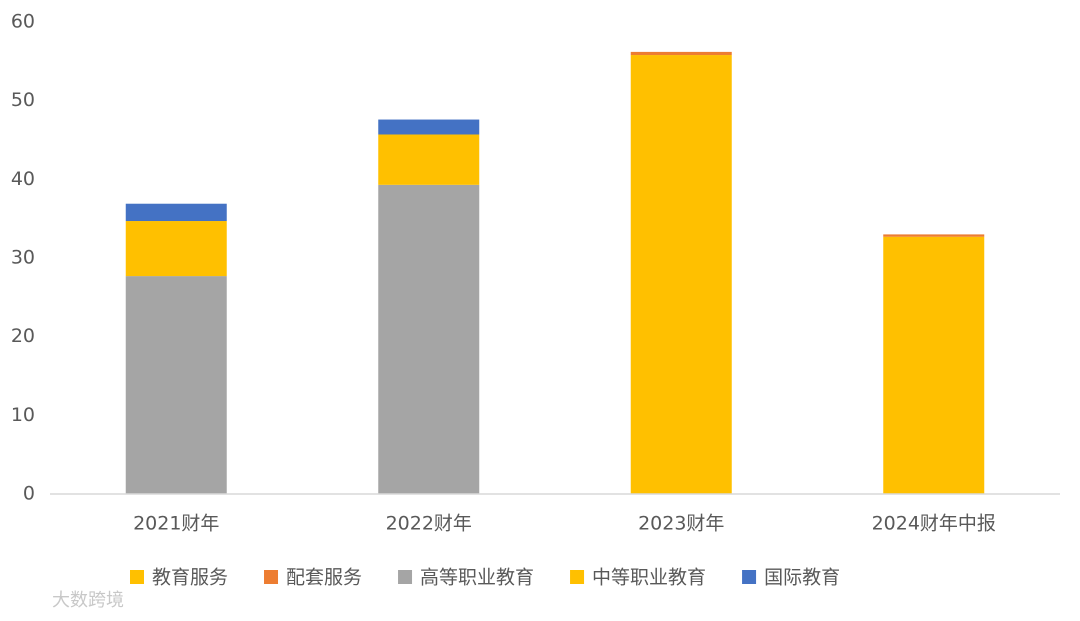  I want to click on y-tick-label: 10, so click(23, 415).